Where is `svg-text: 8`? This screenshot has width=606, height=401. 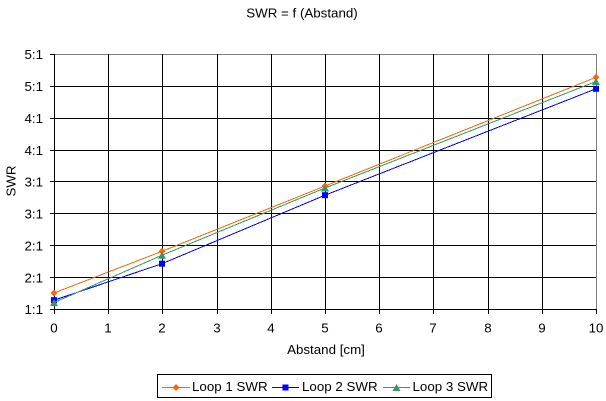
svg-text: 8 is located at coordinates (487, 328).